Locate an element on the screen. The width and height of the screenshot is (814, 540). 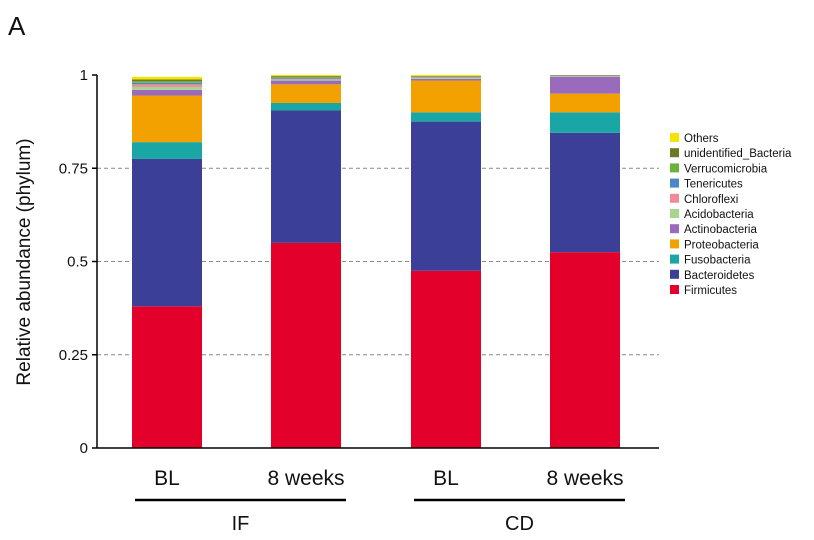
legend-label: Chloroflexi is located at coordinates (711, 200).